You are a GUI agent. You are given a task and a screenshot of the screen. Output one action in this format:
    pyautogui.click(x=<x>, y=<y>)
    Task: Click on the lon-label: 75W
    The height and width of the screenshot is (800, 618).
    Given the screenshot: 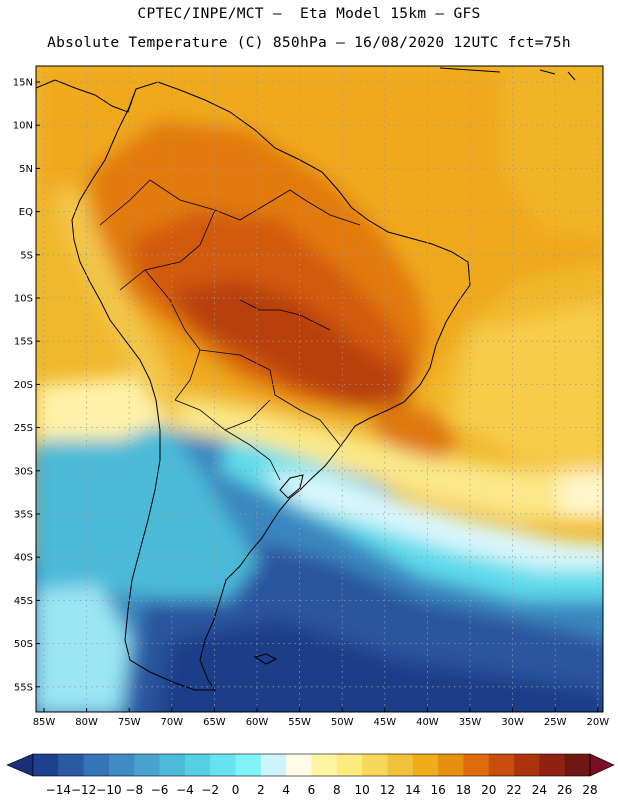 What is the action you would take?
    pyautogui.click(x=129, y=722)
    